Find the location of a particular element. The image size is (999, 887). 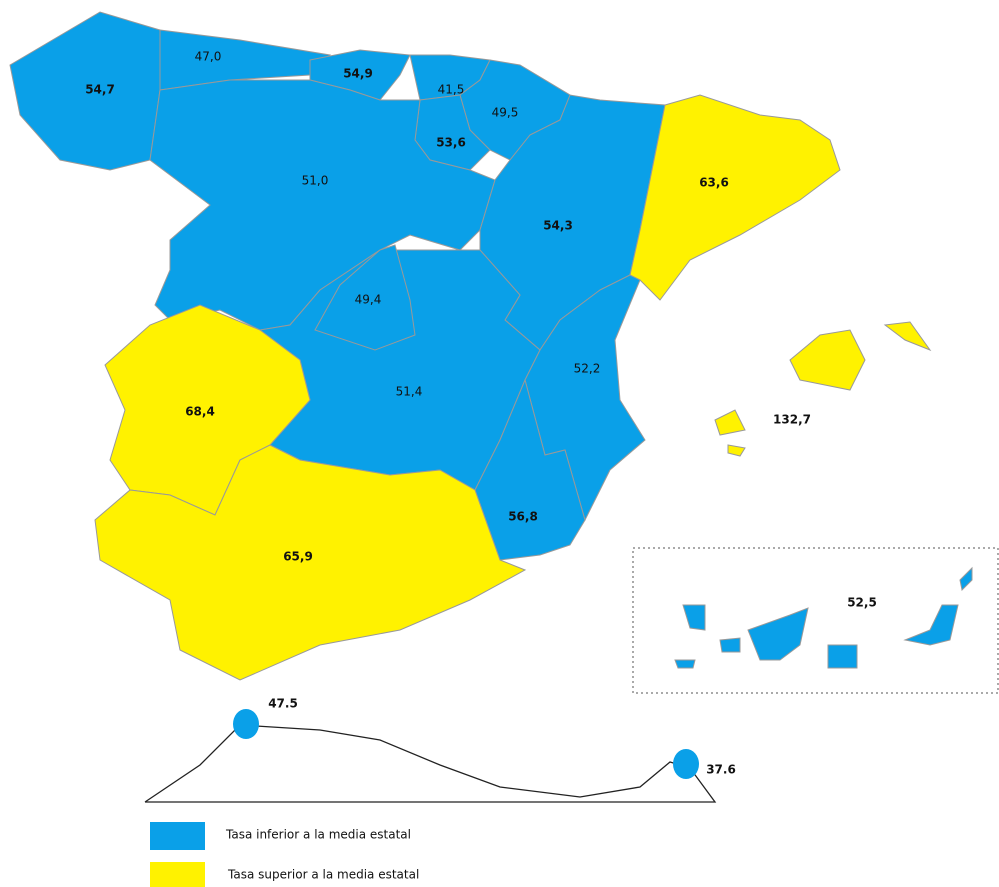

region-label: 47,0 is located at coordinates (208, 57).